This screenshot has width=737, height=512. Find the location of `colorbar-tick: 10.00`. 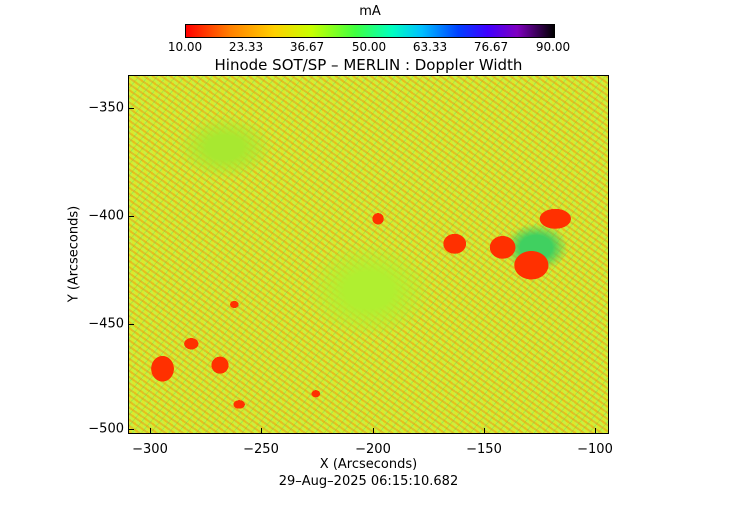

colorbar-tick: 10.00 is located at coordinates (185, 47).